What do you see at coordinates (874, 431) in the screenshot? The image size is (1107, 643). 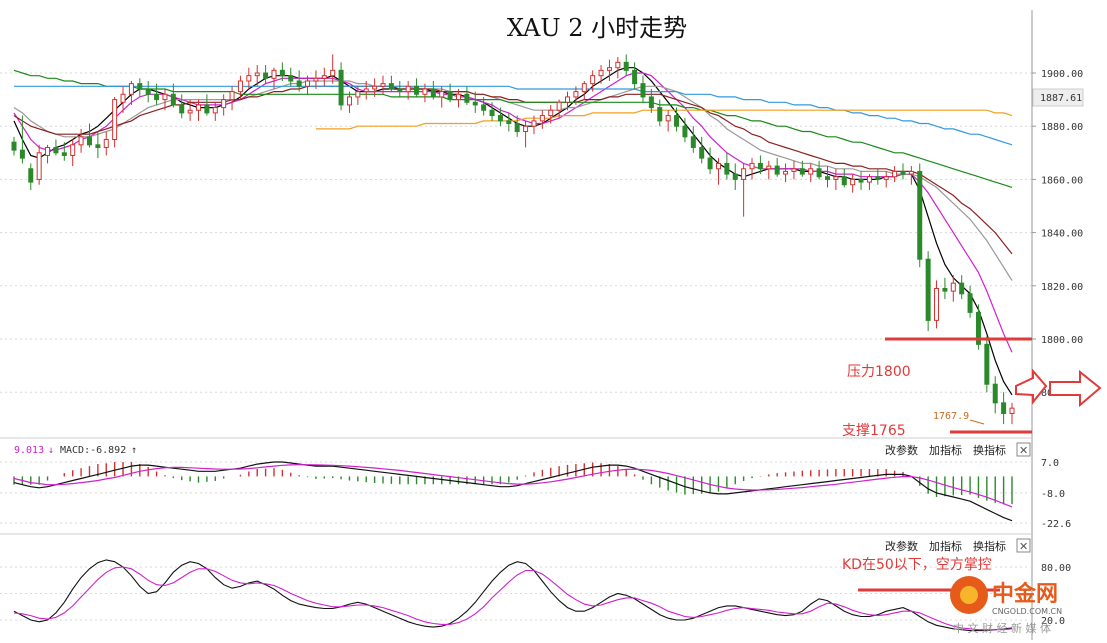 I see `support-label: 支撑1765` at bounding box center [874, 431].